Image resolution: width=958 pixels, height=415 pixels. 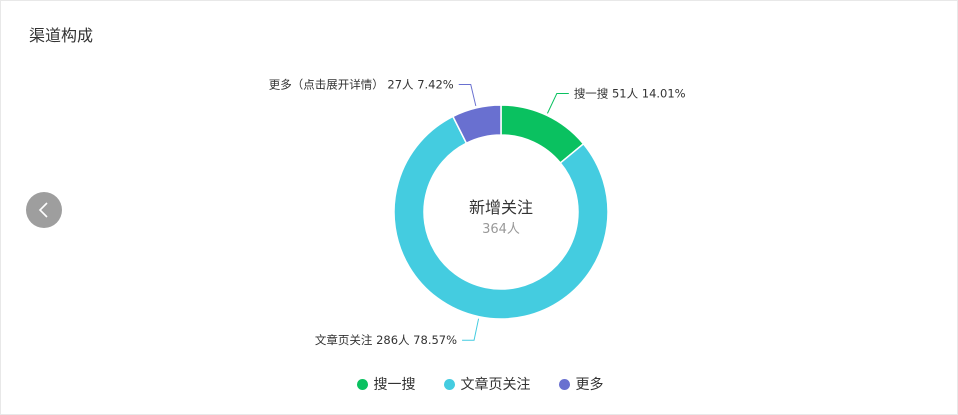 I want to click on legend-label: 文章页关注, so click(x=495, y=385).